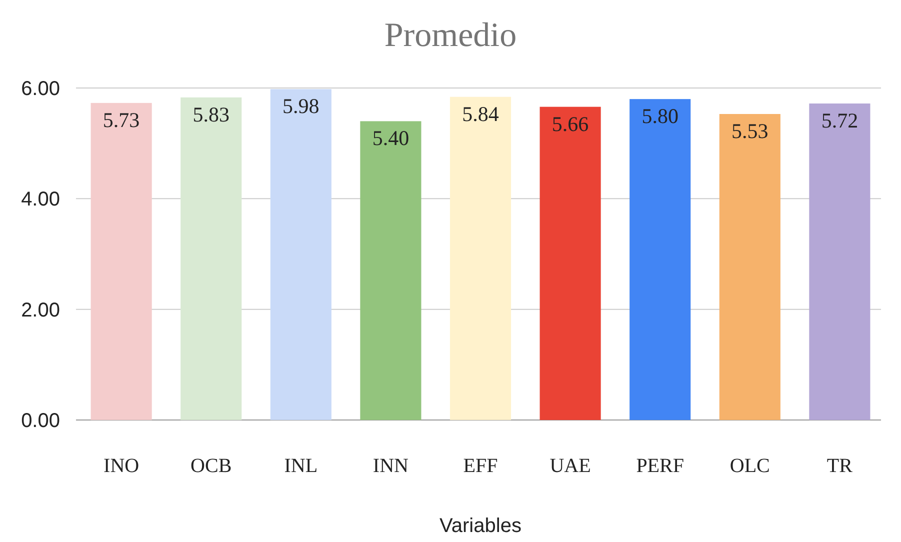 The width and height of the screenshot is (901, 542). I want to click on data-label: 5.40, so click(391, 138).